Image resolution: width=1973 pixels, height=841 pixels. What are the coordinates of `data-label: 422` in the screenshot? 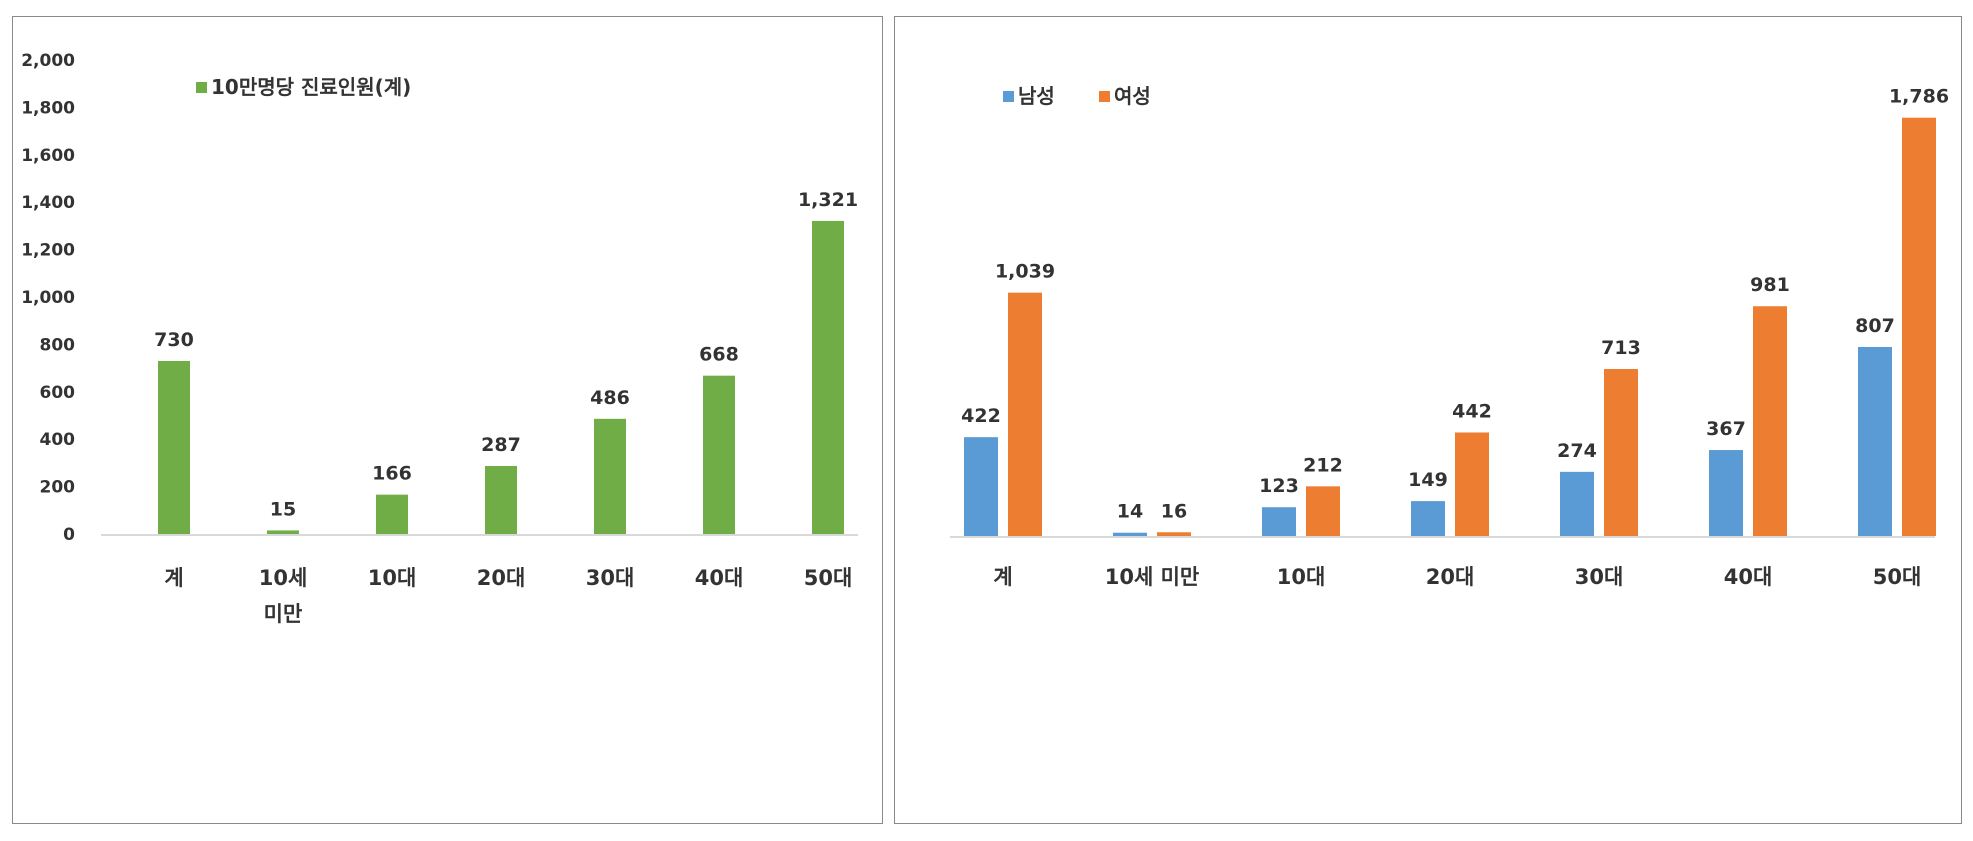 It's located at (981, 416).